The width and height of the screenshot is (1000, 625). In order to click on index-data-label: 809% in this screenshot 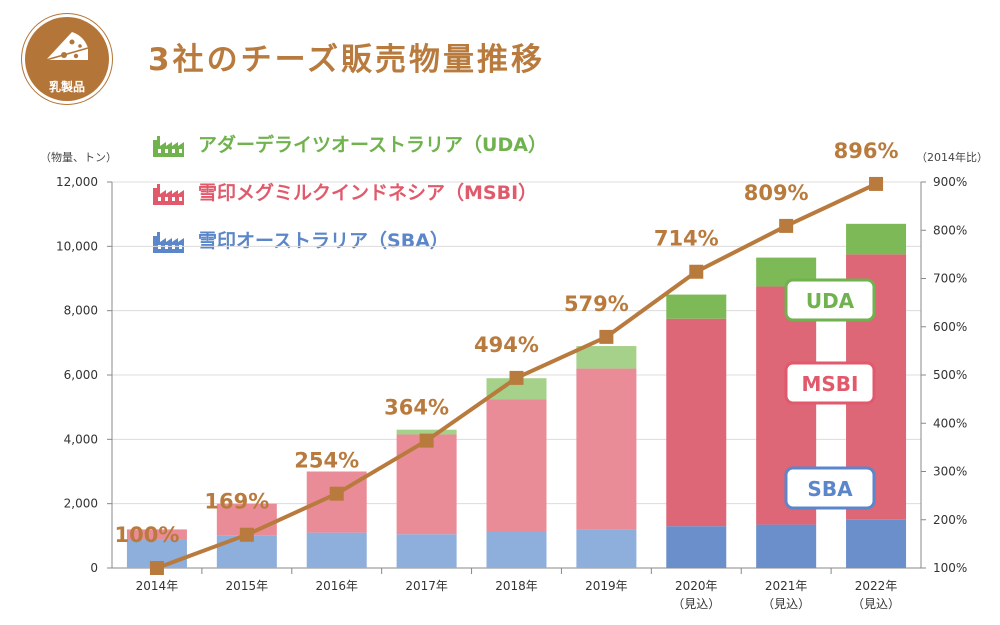, I will do `click(776, 193)`.